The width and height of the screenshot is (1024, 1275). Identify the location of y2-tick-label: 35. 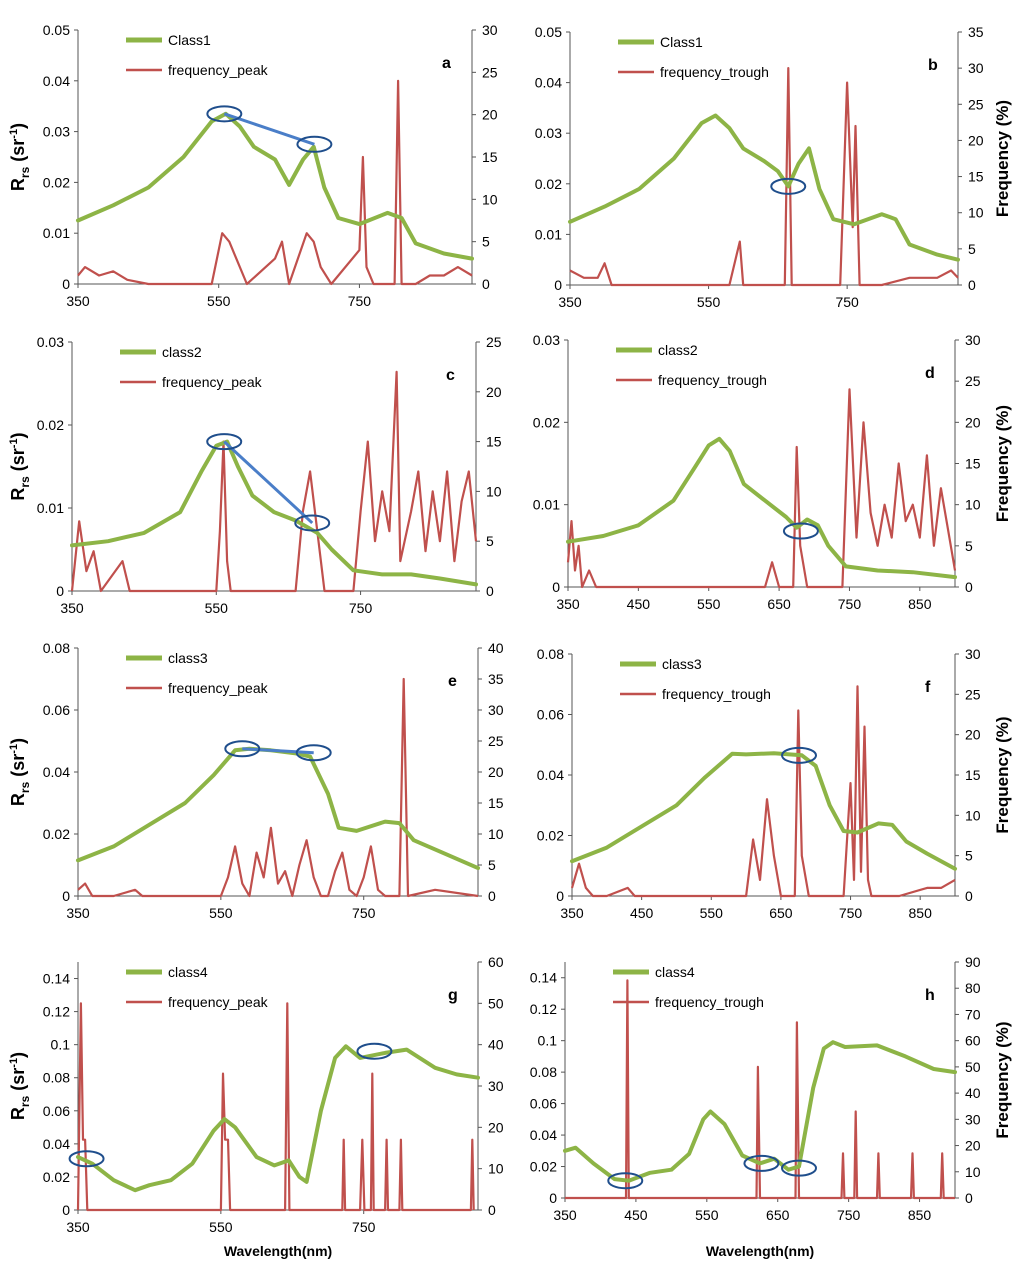
(976, 32).